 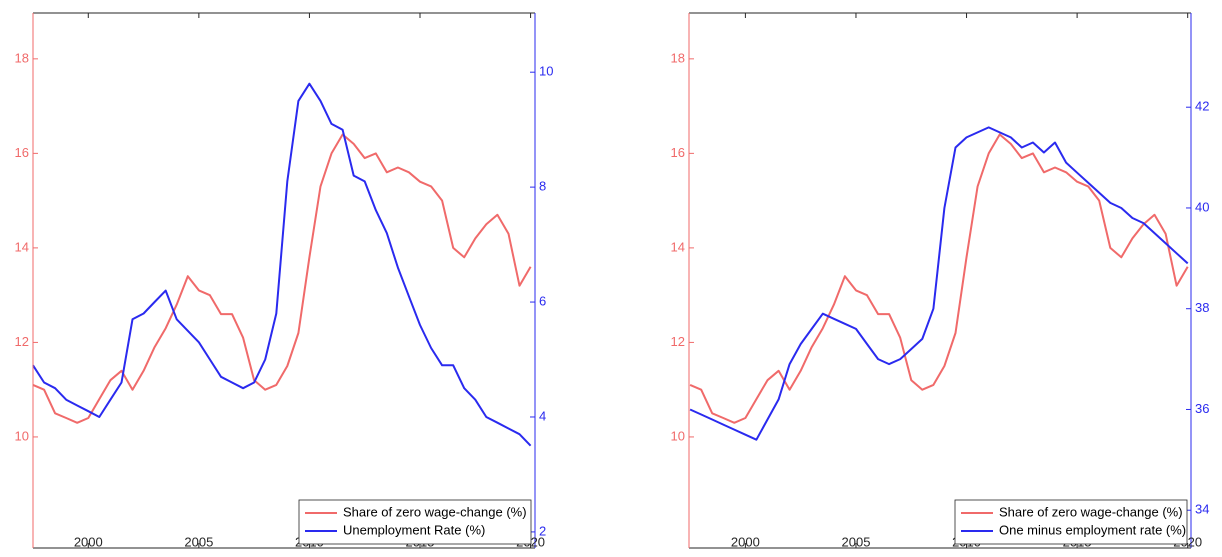 What do you see at coordinates (542, 300) in the screenshot?
I see `y2-tick-label: 6` at bounding box center [542, 300].